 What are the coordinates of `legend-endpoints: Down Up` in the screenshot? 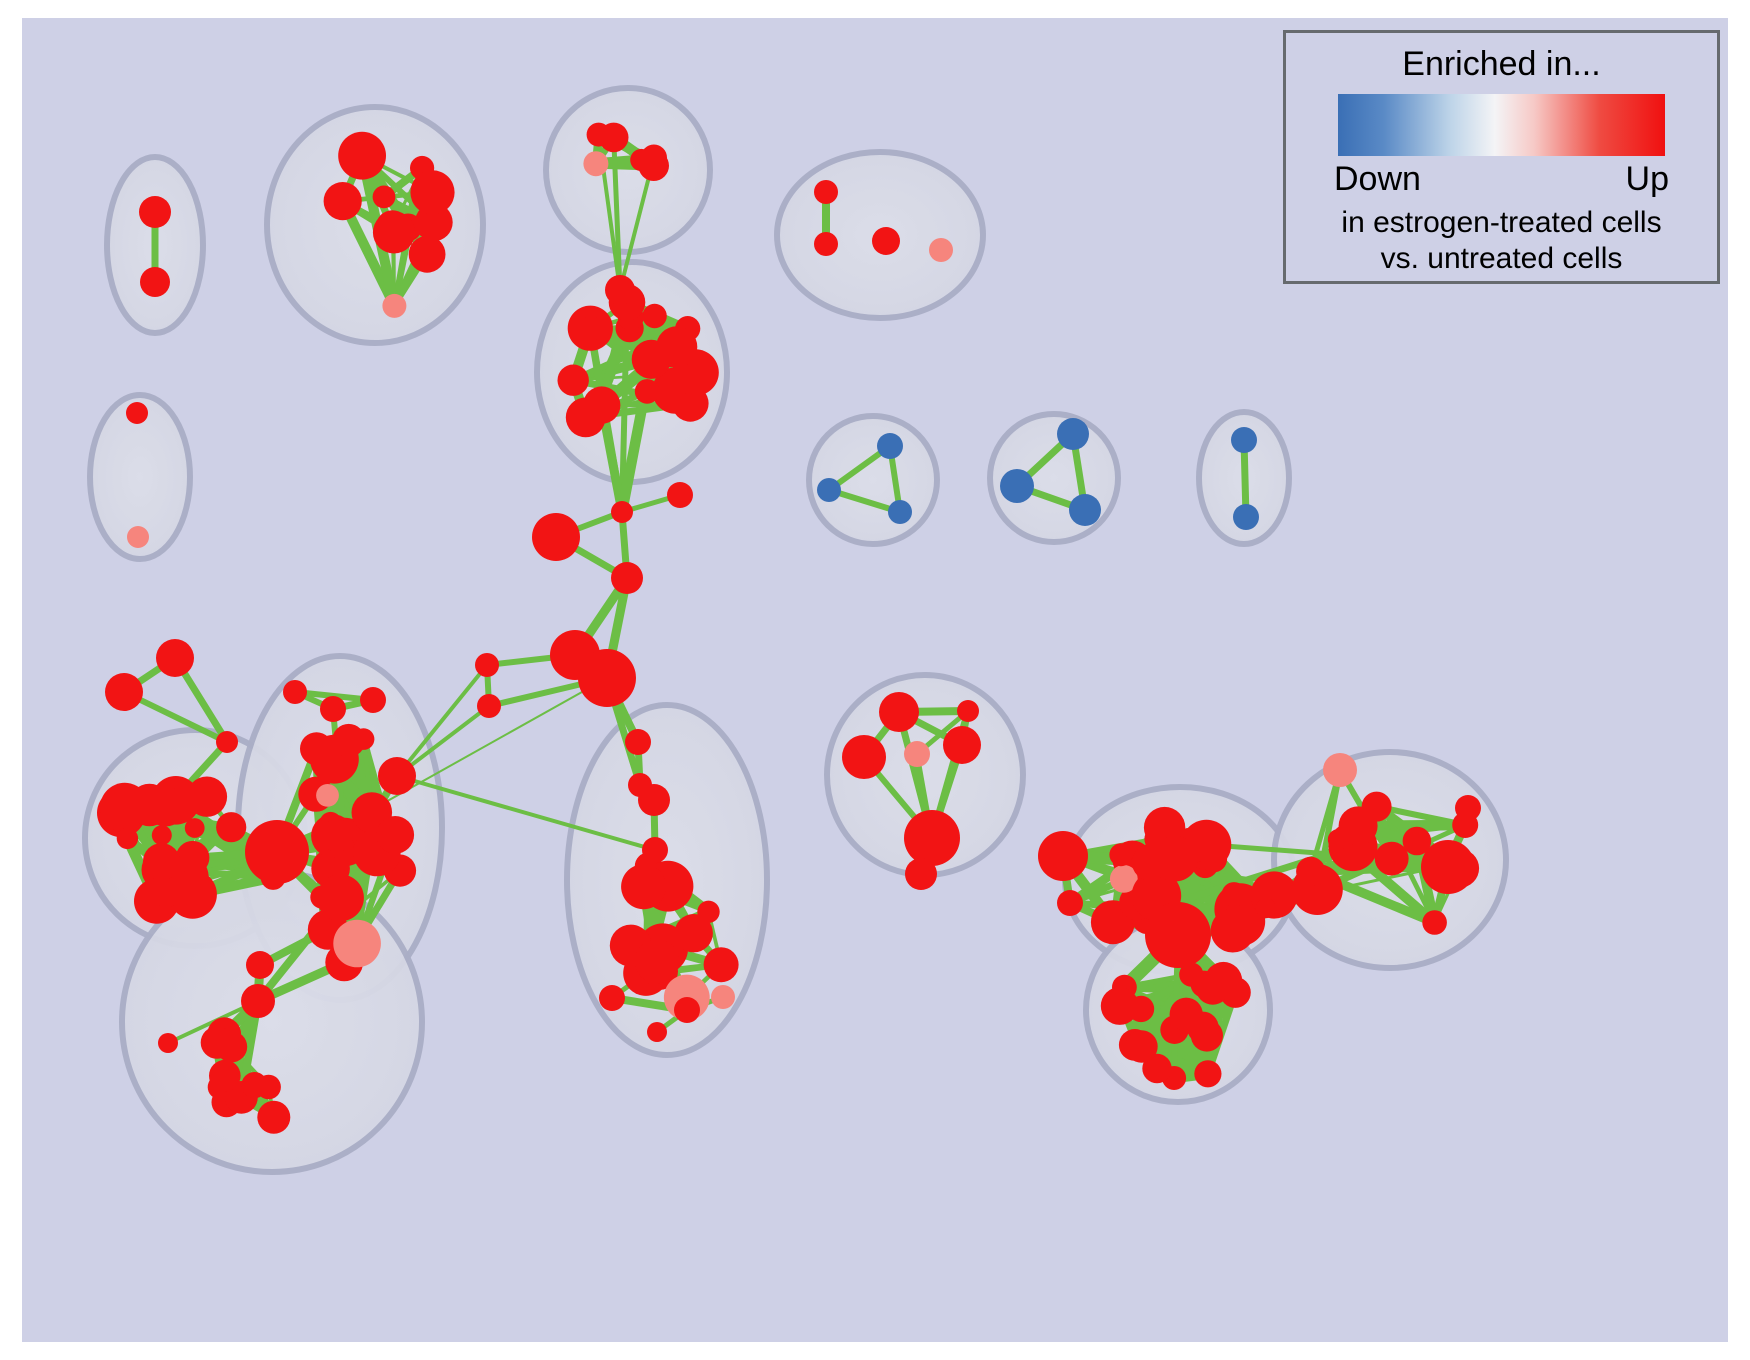 It's located at (1501, 179).